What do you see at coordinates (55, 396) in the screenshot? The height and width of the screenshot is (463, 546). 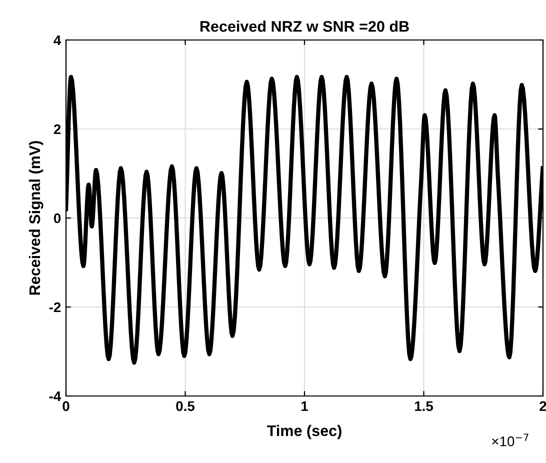 I see `y-tick-label: -4` at bounding box center [55, 396].